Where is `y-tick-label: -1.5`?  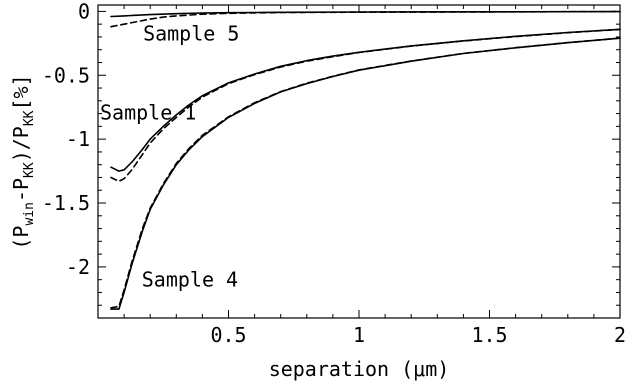
y-tick-label: -1.5 is located at coordinates (66, 203).